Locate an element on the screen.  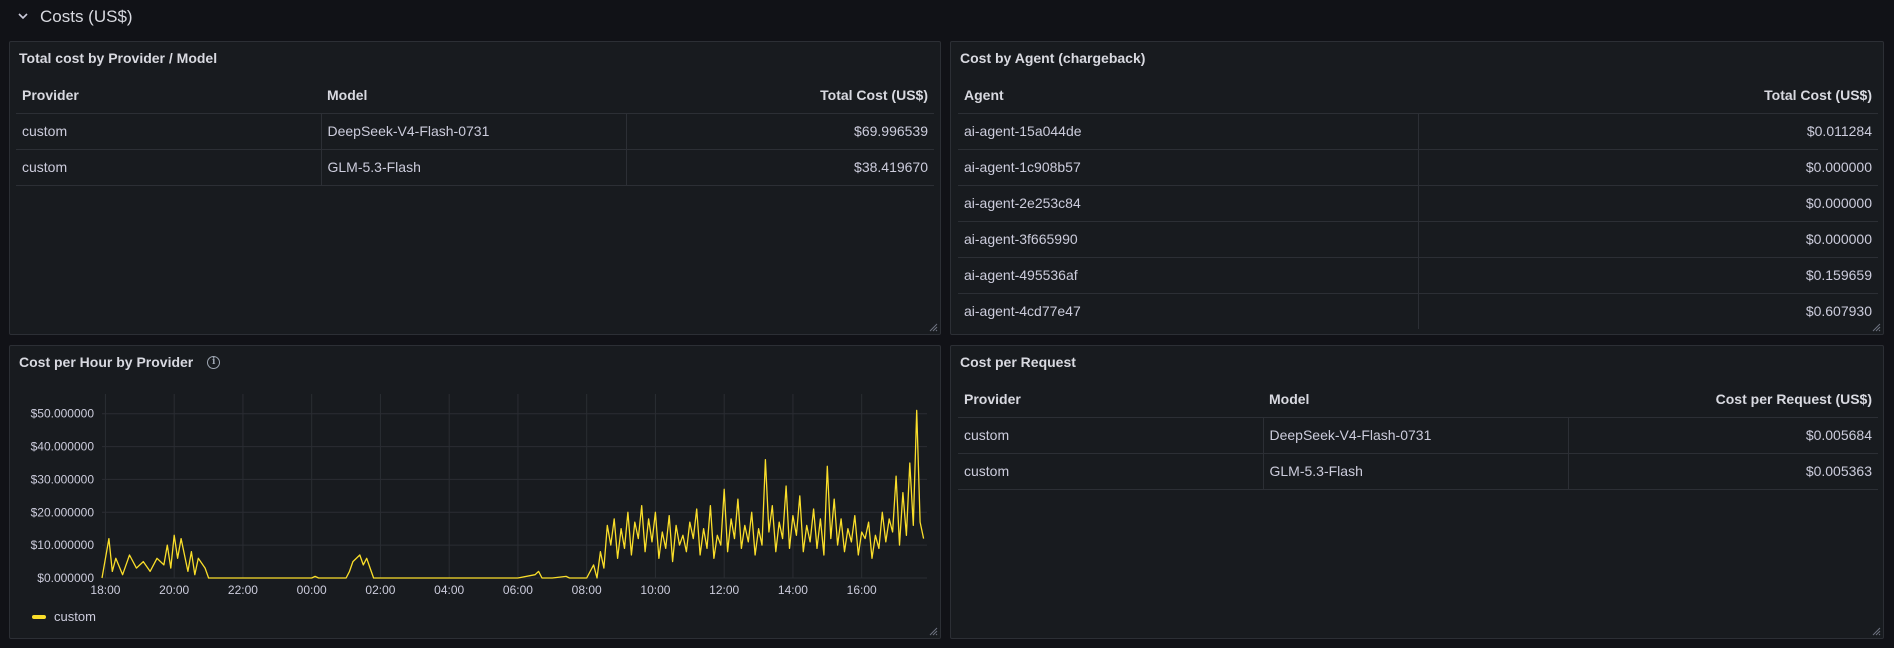
y-tick-label: $30.000000 is located at coordinates (63, 479).